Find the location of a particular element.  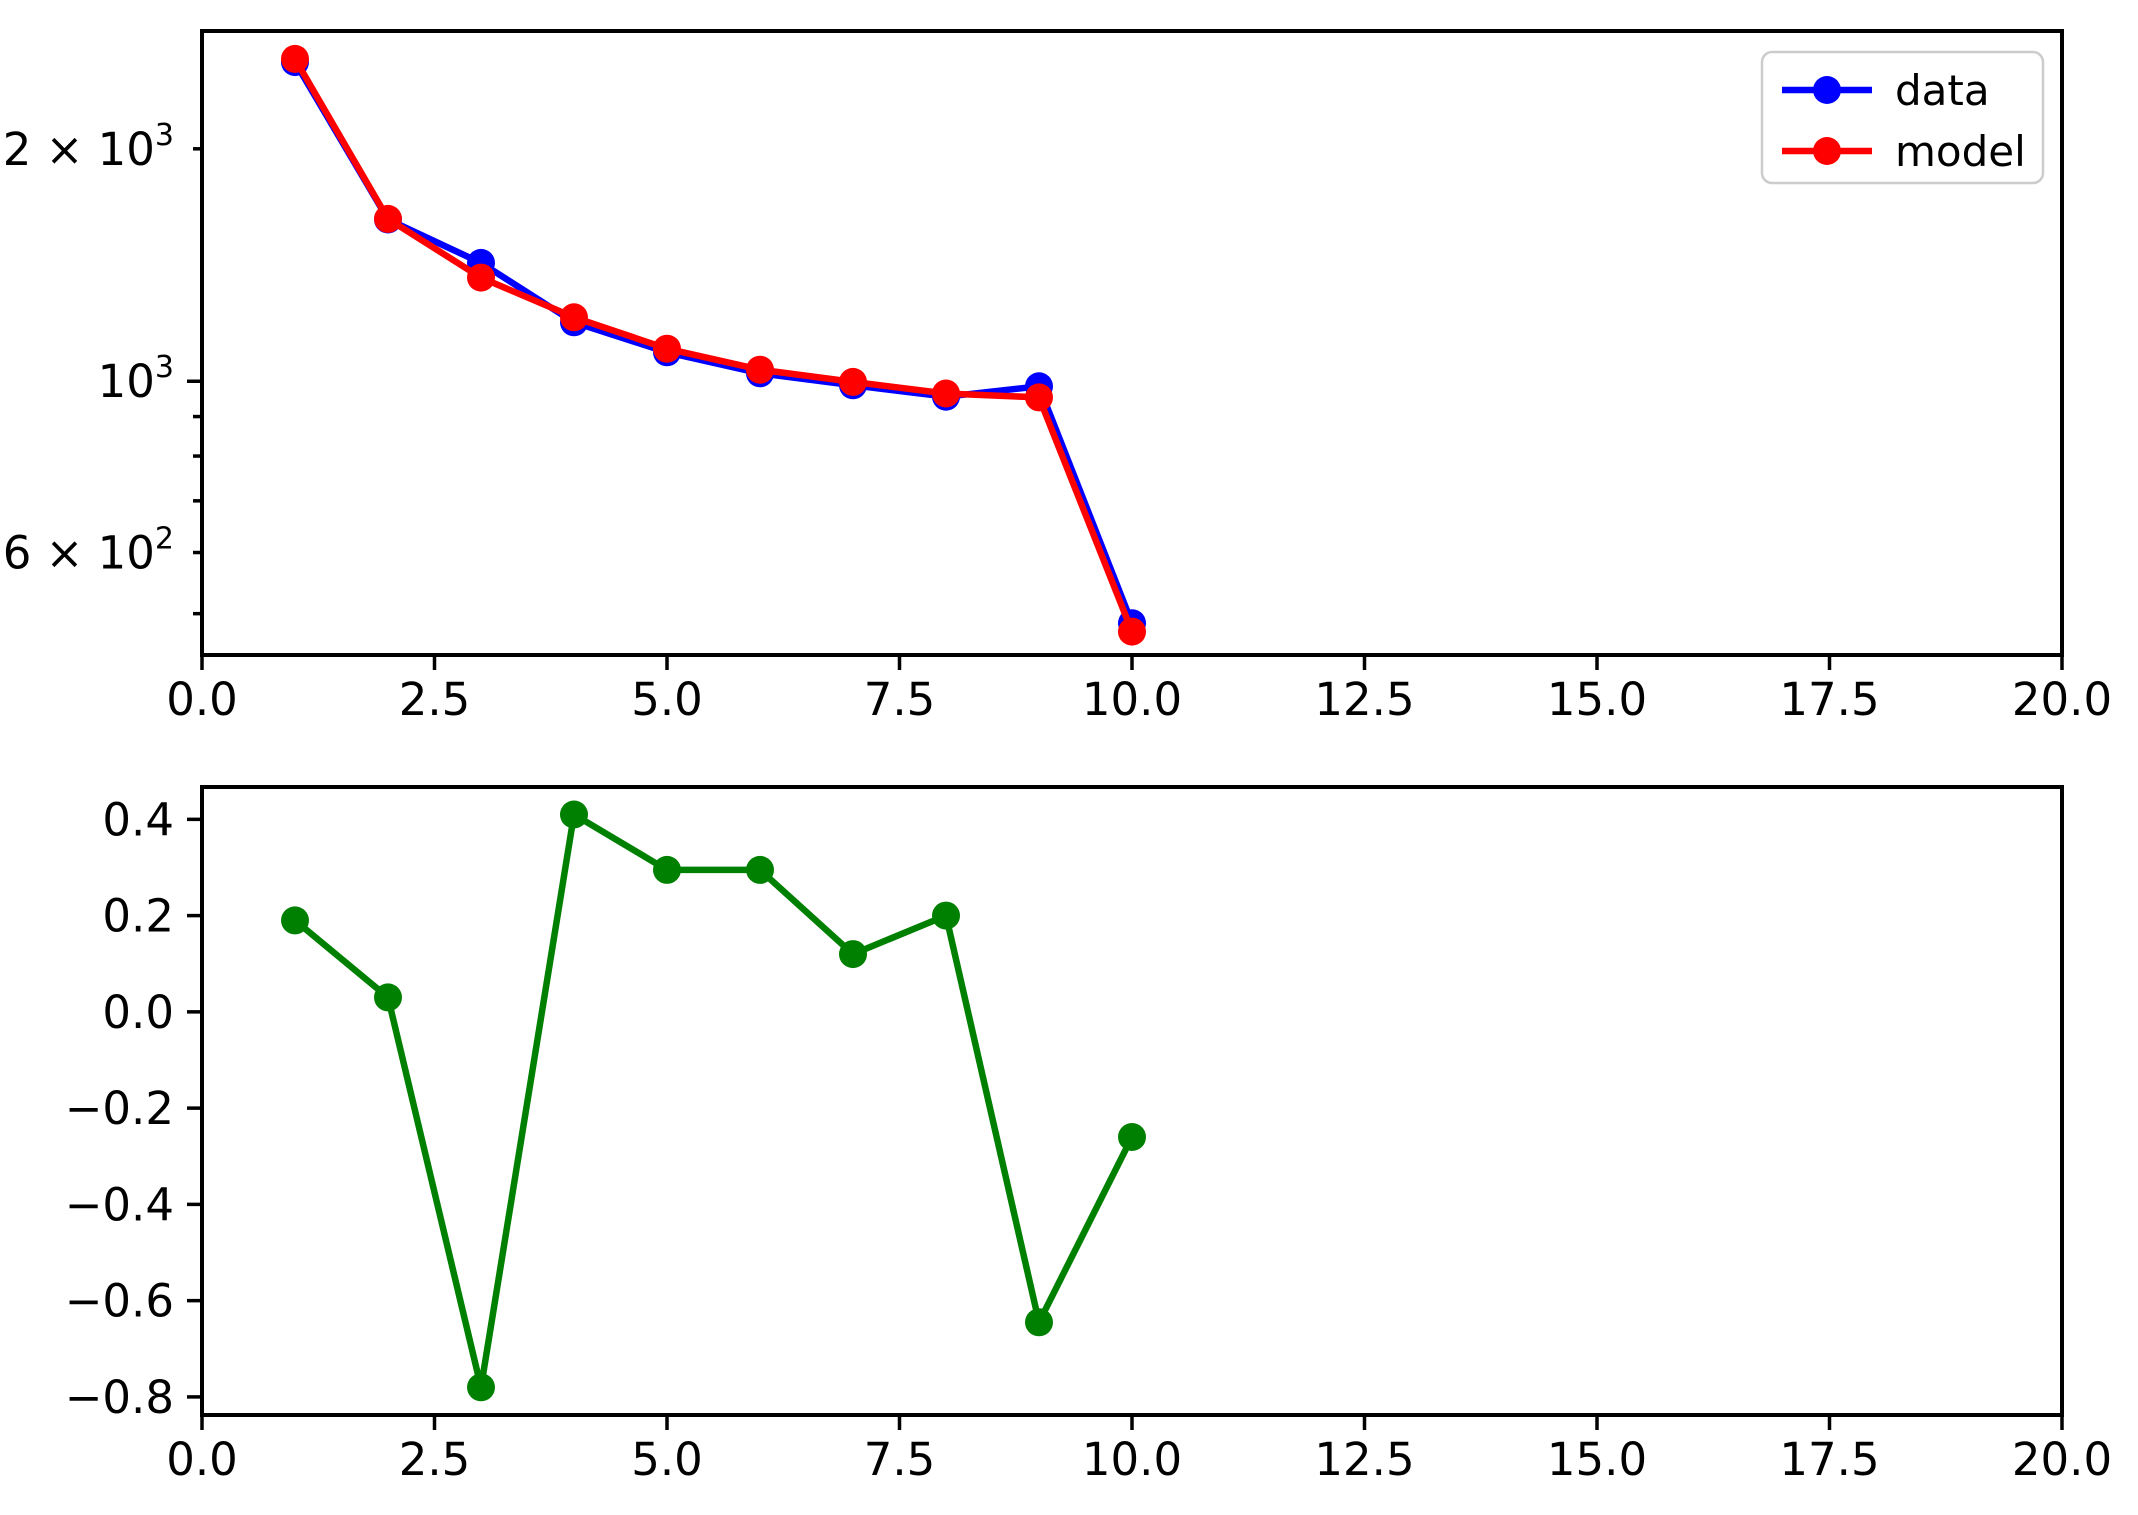

y-tick-label: 6 × 10² is located at coordinates (88, 551).